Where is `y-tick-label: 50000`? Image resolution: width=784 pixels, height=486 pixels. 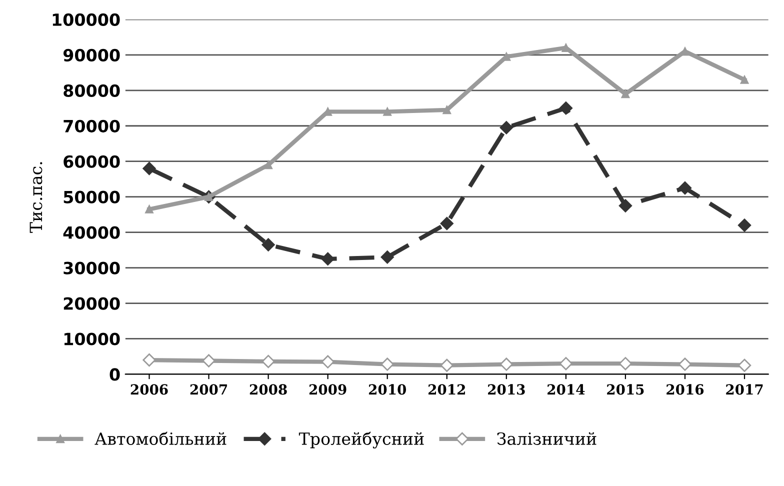
y-tick-label: 50000 is located at coordinates (92, 197).